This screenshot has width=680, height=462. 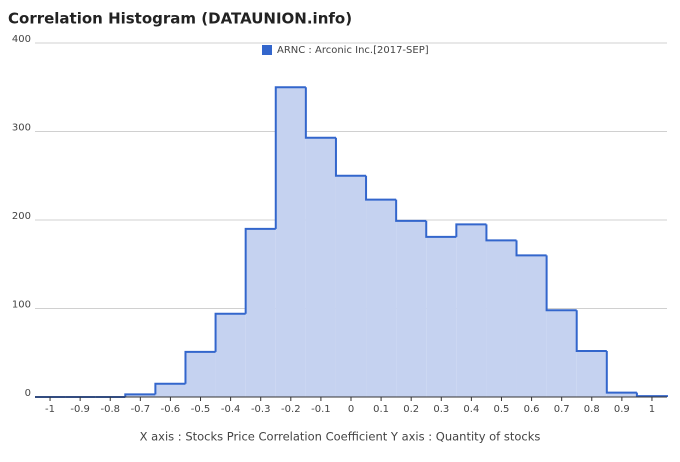 I want to click on x-tick-label: 0.7, so click(x=562, y=409).